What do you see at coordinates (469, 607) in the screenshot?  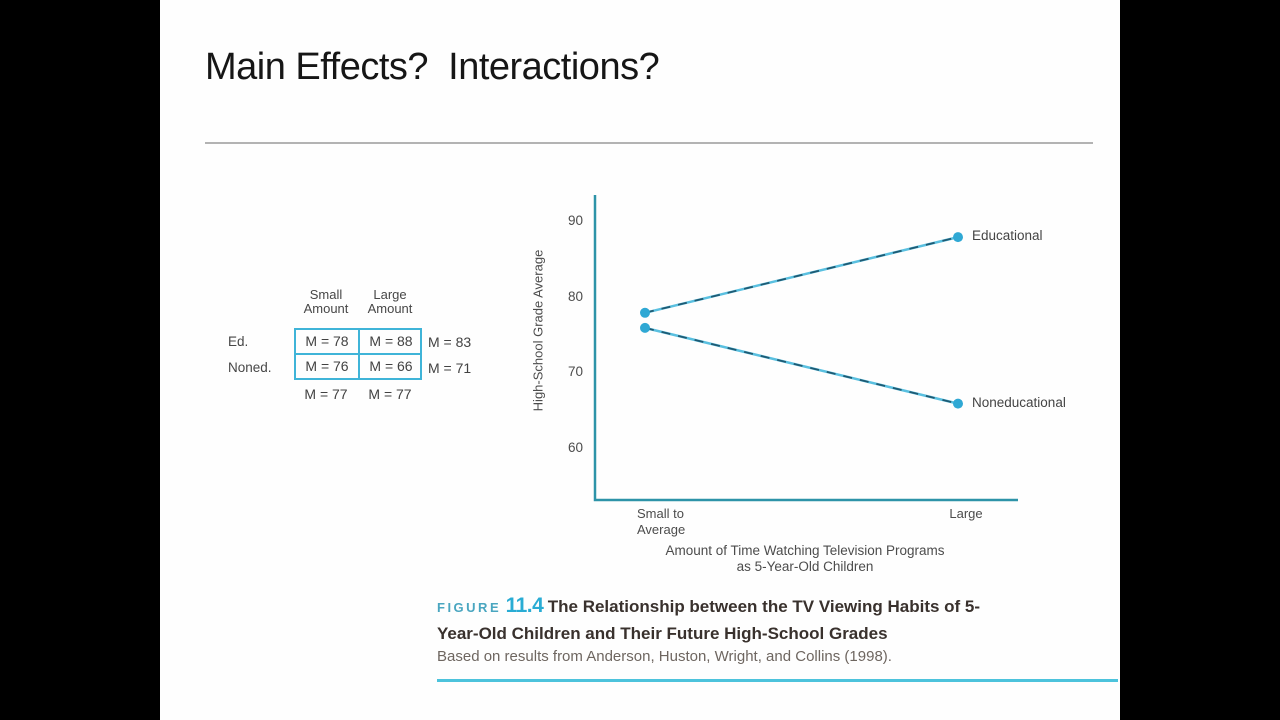 I see `figure-label: FIGURE` at bounding box center [469, 607].